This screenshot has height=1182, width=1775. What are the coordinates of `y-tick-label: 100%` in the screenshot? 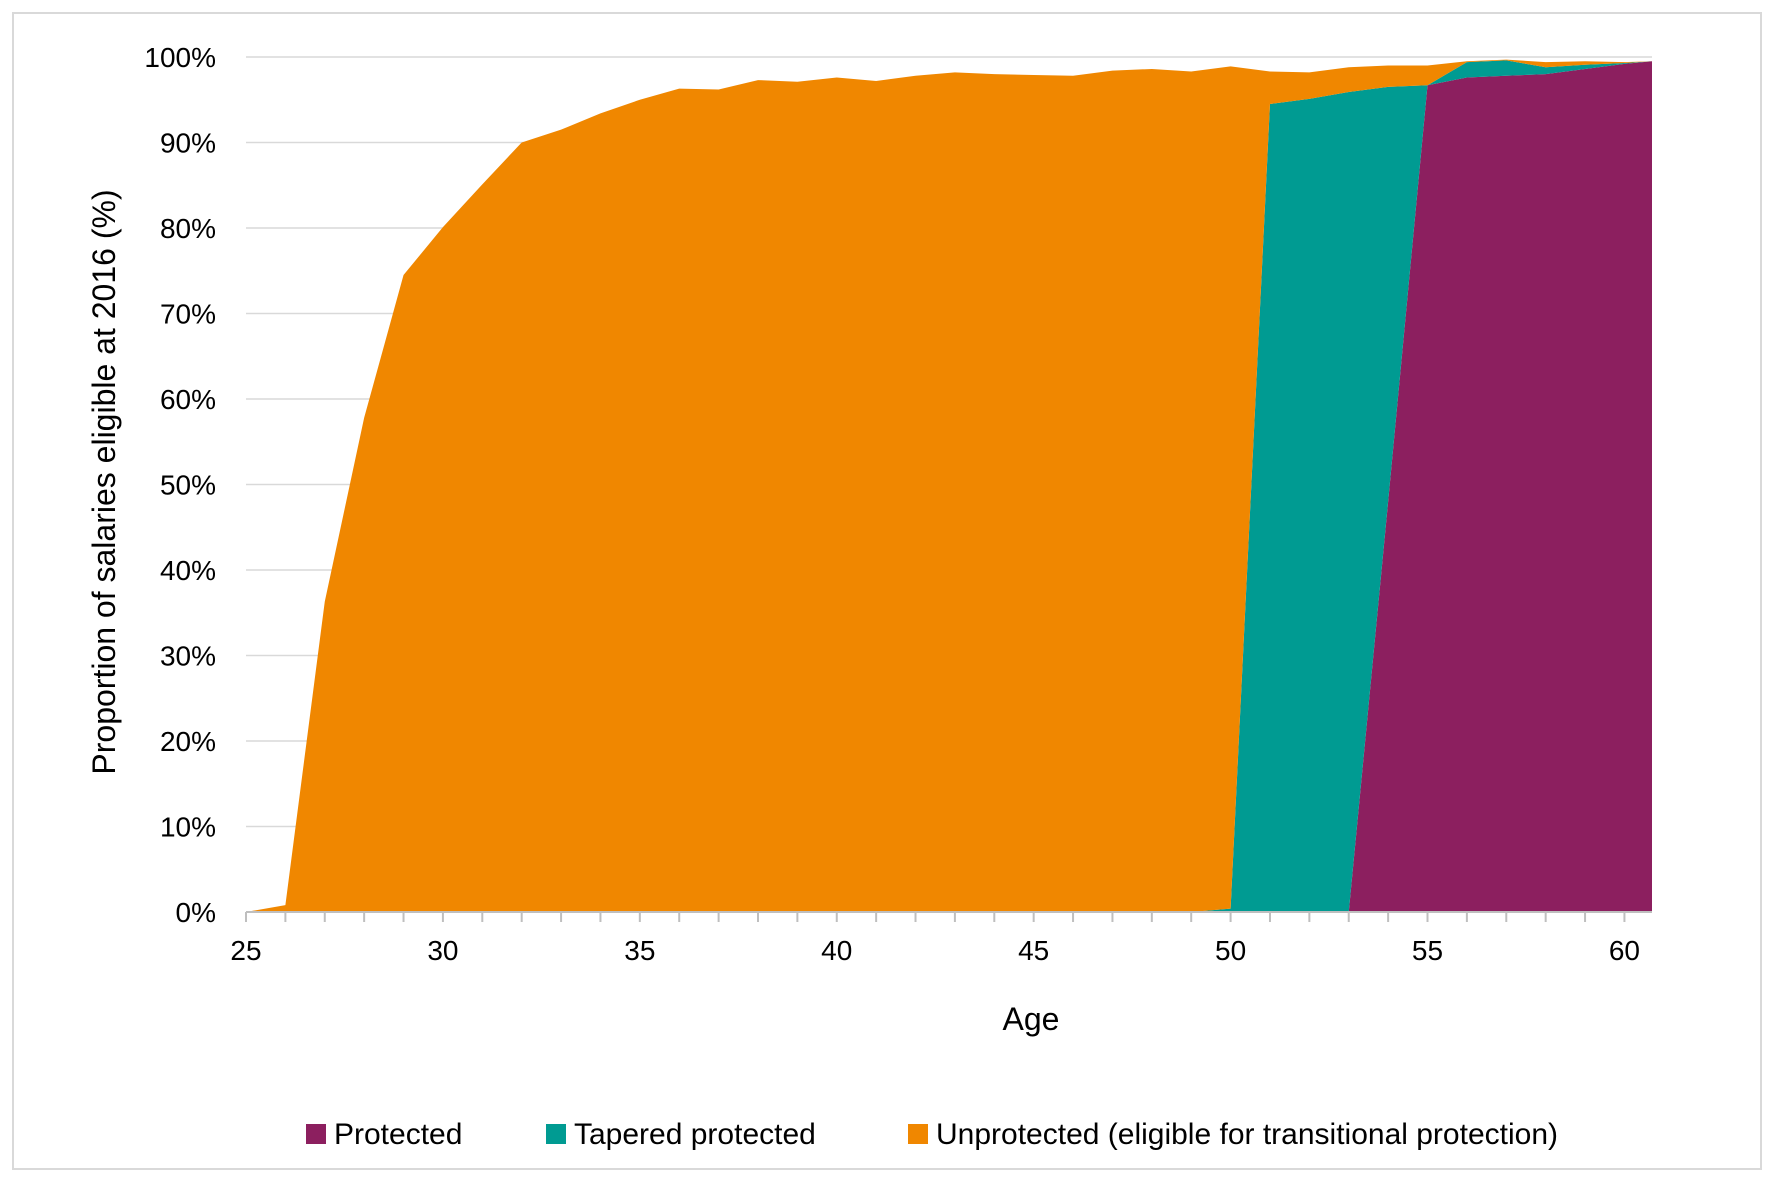 It's located at (180, 57).